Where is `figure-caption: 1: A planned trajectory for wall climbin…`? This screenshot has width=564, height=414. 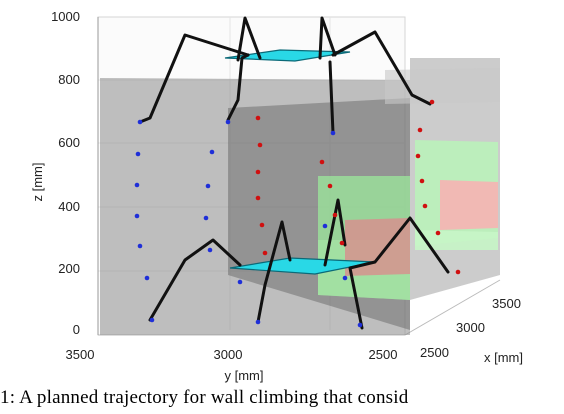
figure-caption: 1: A planned trajectory for wall climbin… is located at coordinates (204, 397).